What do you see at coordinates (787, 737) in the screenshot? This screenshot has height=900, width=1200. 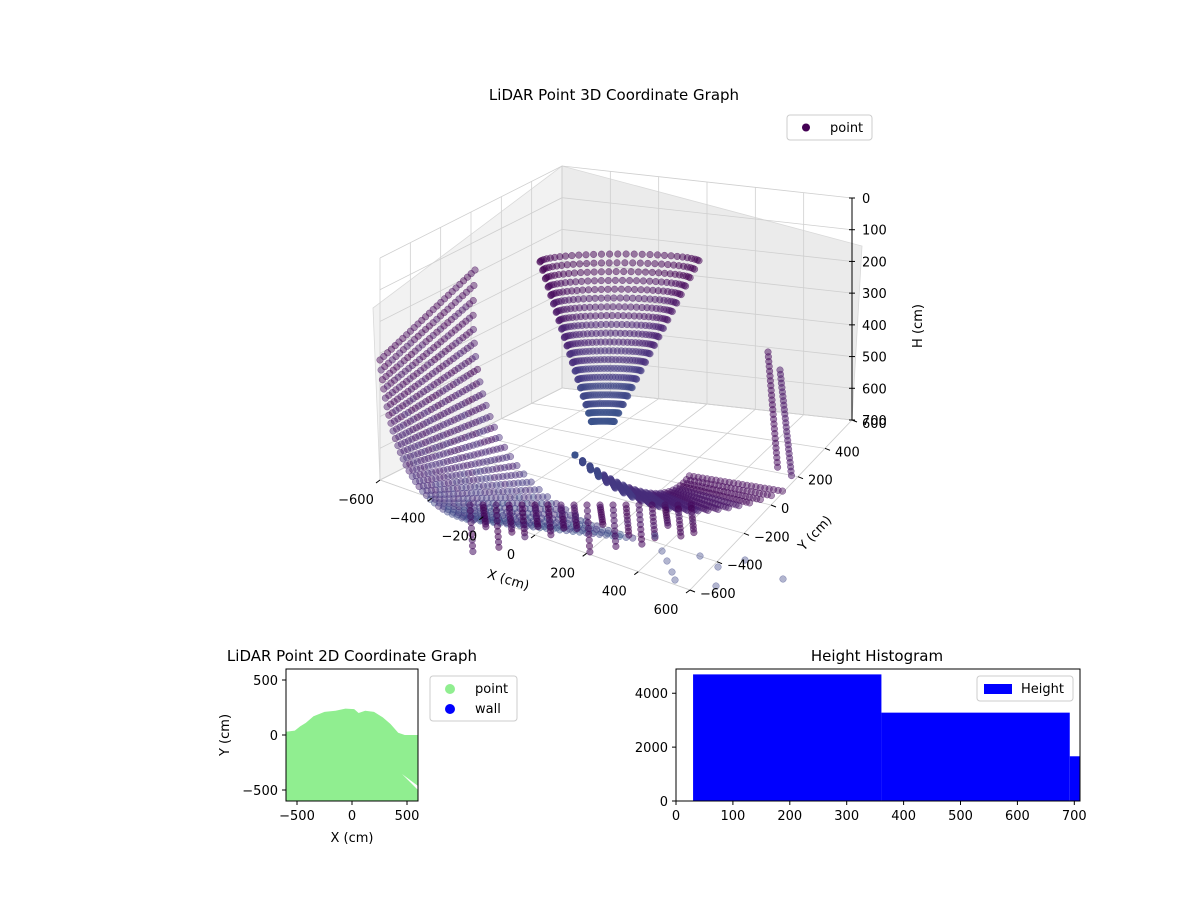 I see `histogram-bar` at bounding box center [787, 737].